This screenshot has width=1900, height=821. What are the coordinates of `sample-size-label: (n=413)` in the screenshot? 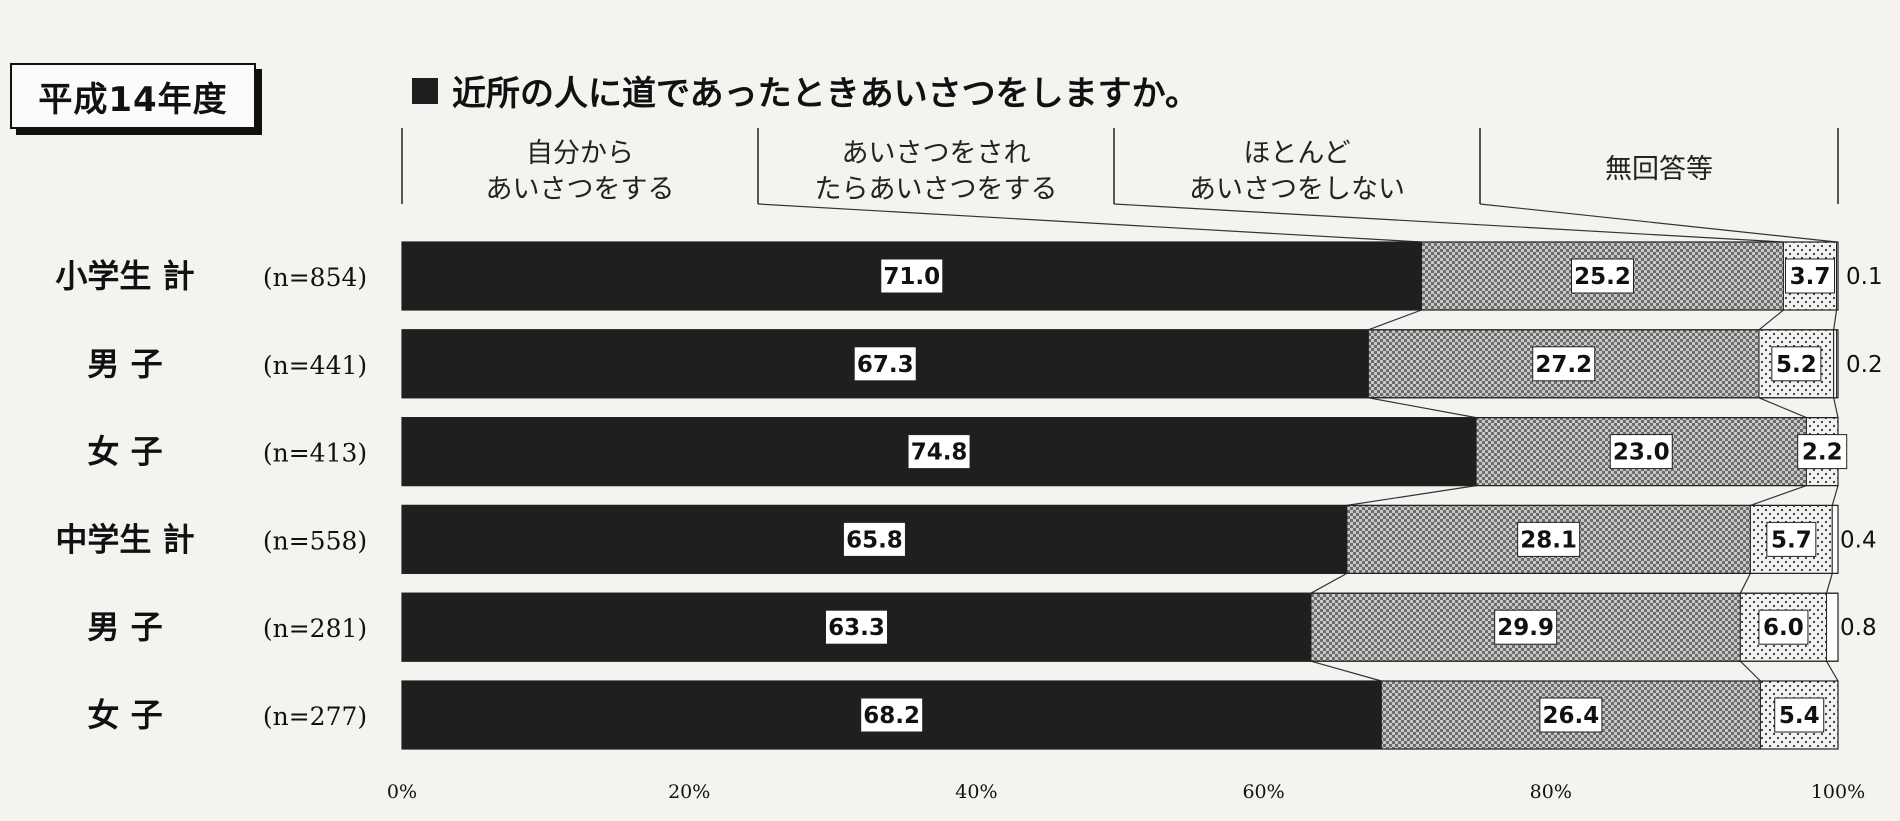 It's located at (315, 453).